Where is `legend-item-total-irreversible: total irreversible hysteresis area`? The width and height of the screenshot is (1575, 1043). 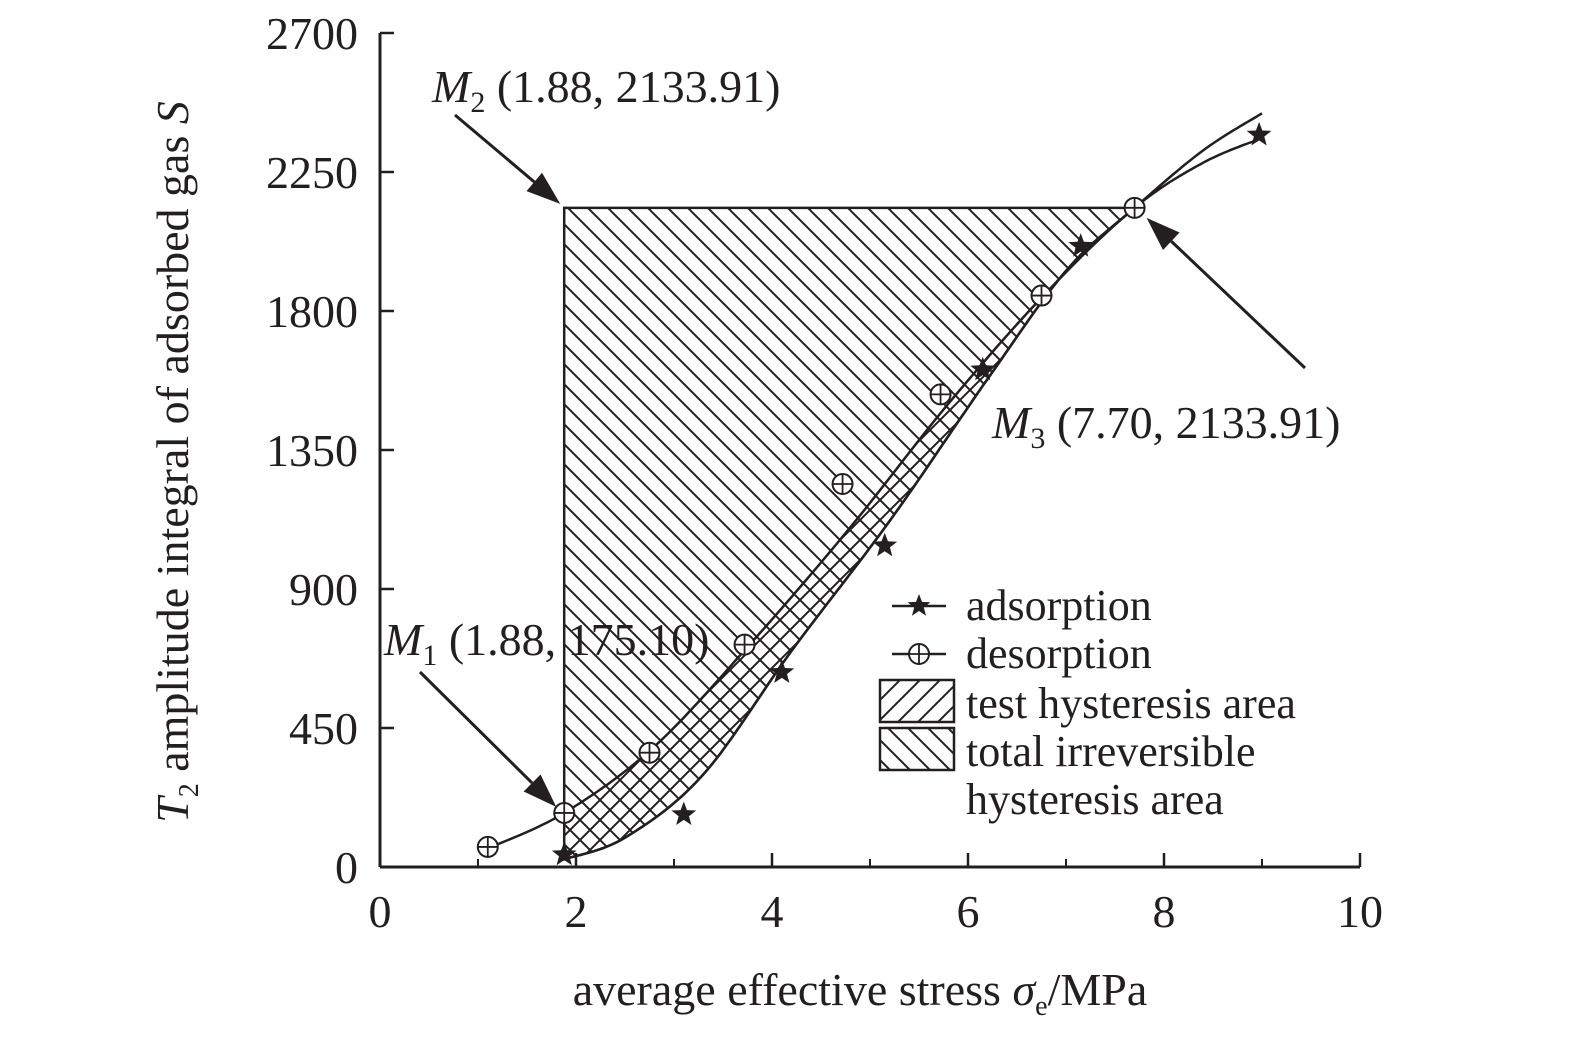 legend-item-total-irreversible: total irreversible hysteresis area is located at coordinates (1067, 775).